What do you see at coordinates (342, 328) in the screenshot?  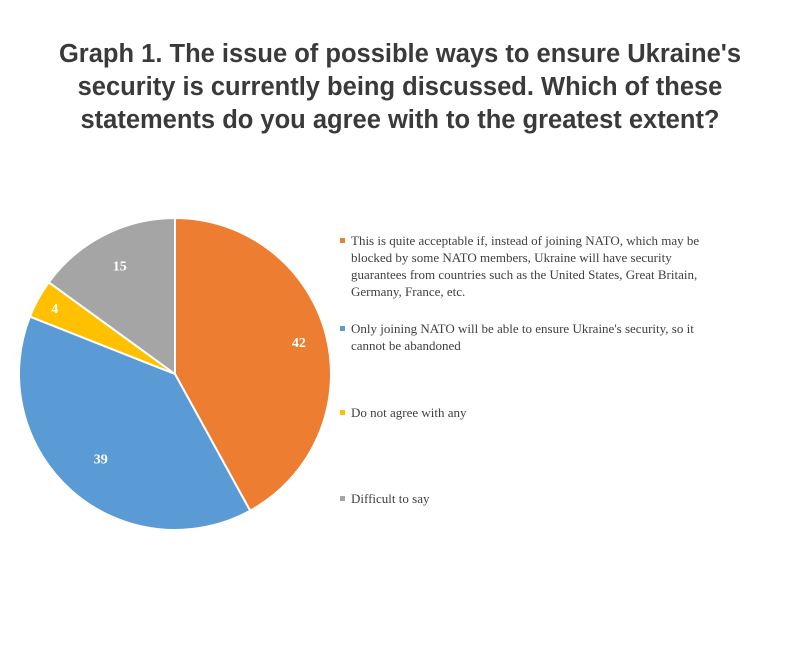 I see `legend-swatch-blue` at bounding box center [342, 328].